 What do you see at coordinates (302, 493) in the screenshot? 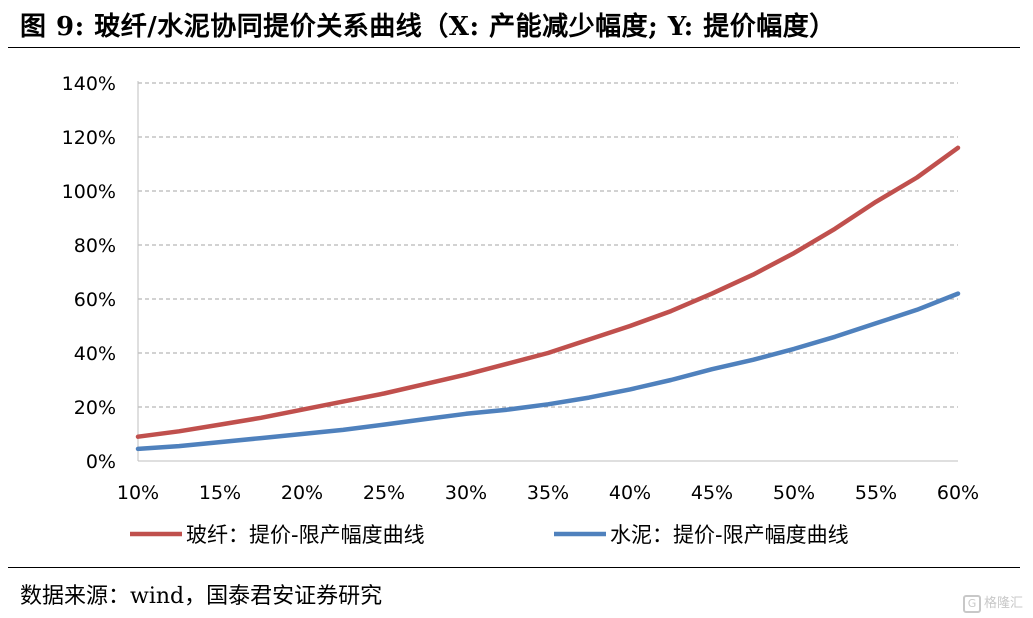
I see `x-tick-label: 20%` at bounding box center [302, 493].